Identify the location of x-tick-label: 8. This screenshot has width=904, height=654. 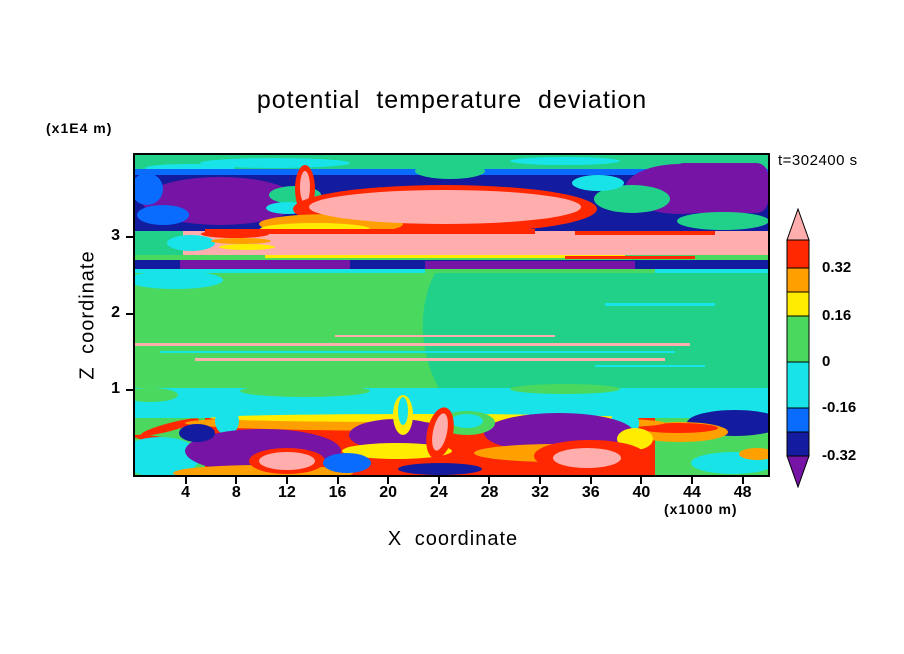
(236, 492).